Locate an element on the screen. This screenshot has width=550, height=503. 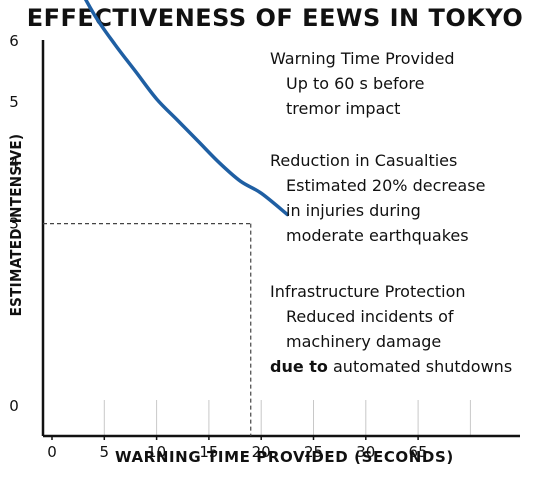
x-tick-label: 5 is located at coordinates (105, 452).